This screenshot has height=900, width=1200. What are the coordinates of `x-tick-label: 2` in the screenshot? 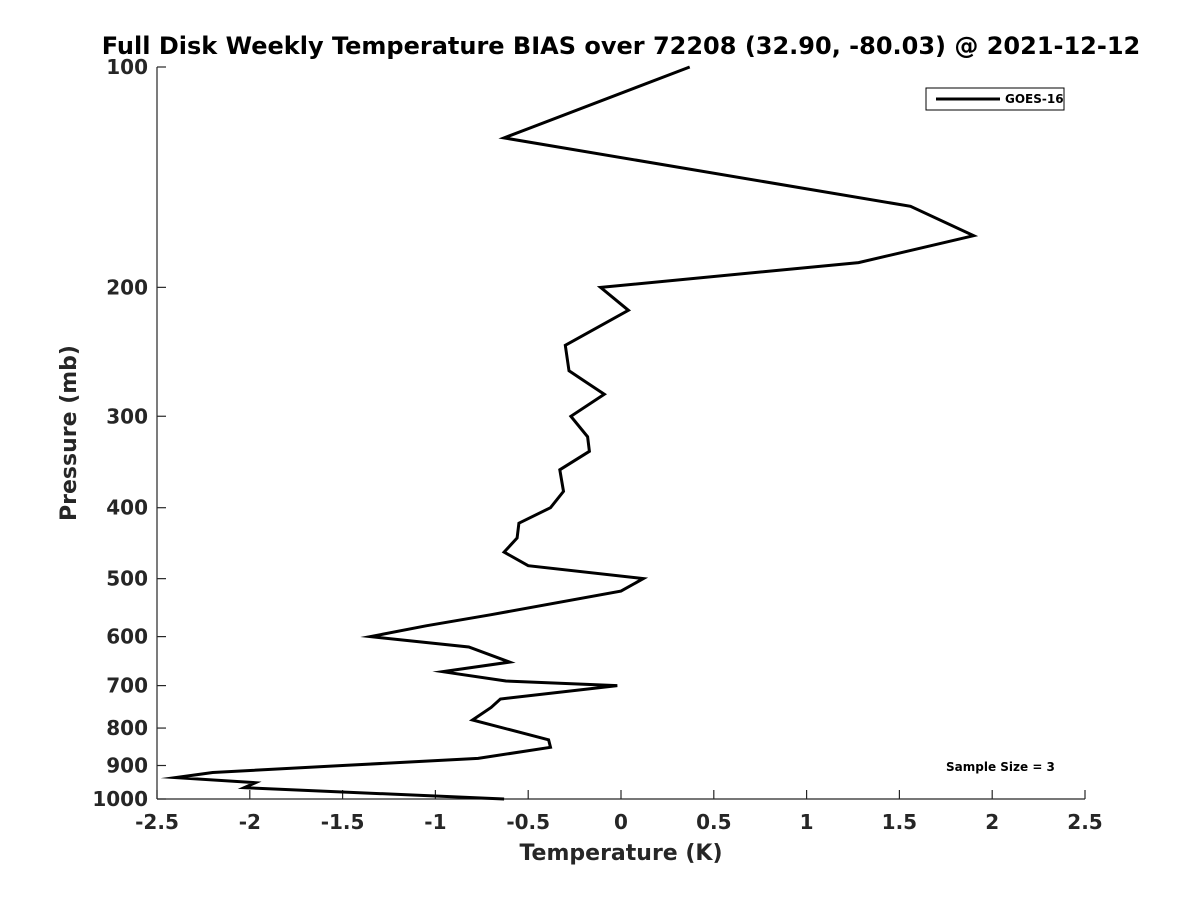 It's located at (992, 822).